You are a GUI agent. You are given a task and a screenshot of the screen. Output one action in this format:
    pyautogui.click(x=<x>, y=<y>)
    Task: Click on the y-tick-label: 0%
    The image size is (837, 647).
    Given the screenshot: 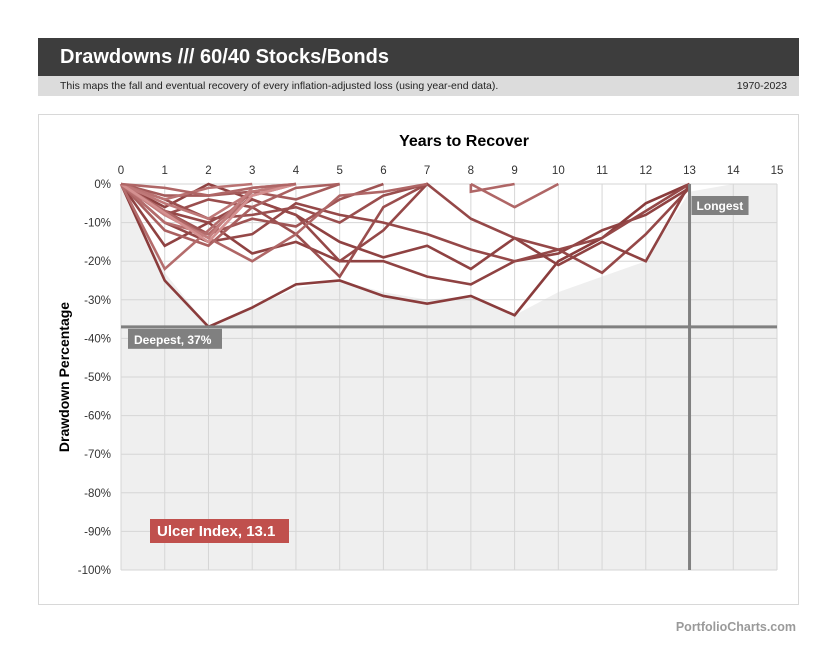 What is the action you would take?
    pyautogui.click(x=102, y=185)
    